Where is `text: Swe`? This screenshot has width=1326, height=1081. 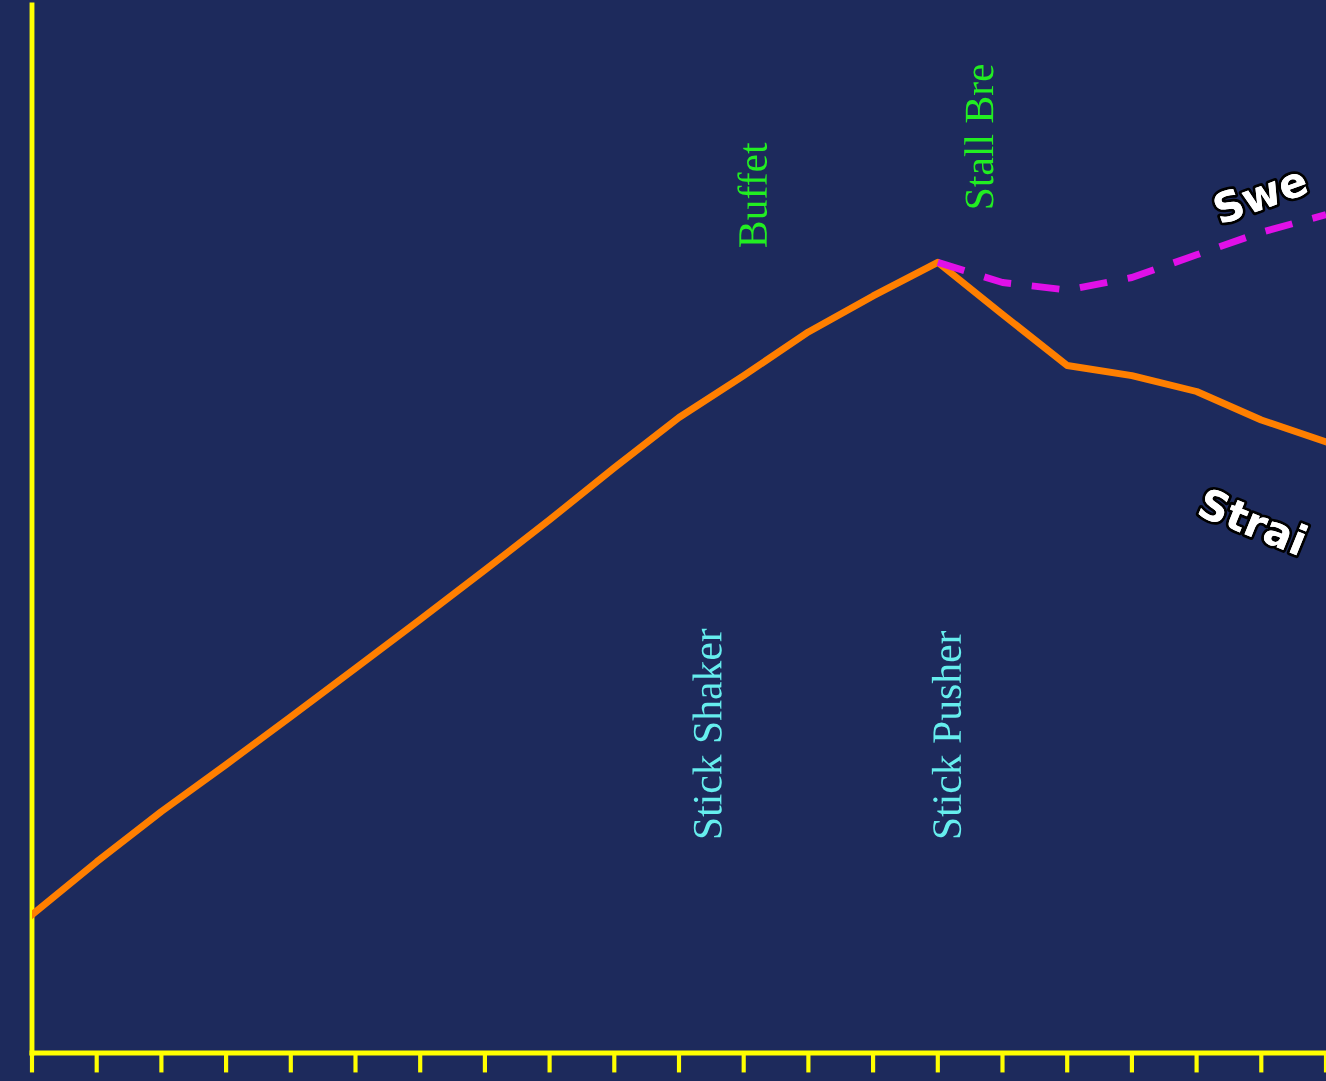 text: Swe is located at coordinates (1260, 194).